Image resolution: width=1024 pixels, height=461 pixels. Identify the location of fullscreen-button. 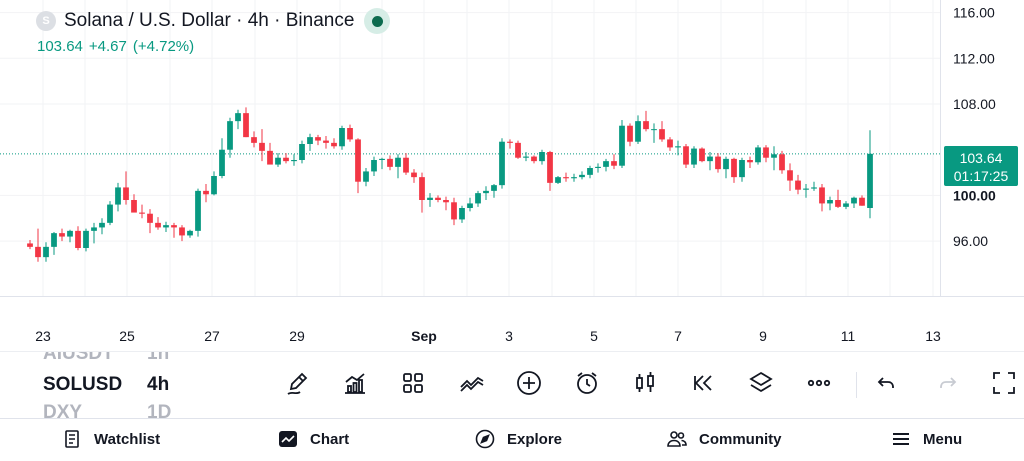
(1004, 383).